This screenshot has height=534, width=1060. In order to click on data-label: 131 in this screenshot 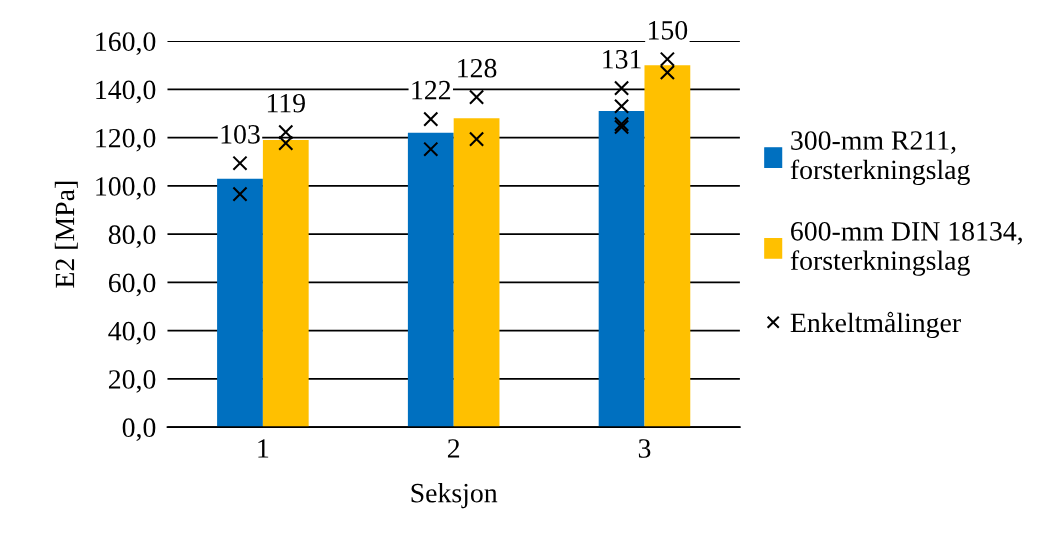, I will do `click(622, 59)`.